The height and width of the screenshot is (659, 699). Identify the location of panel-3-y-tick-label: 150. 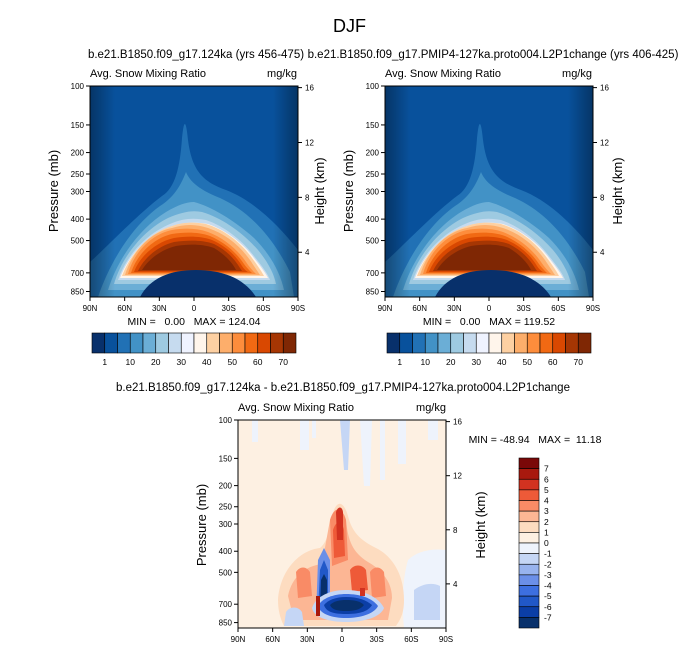
(226, 458).